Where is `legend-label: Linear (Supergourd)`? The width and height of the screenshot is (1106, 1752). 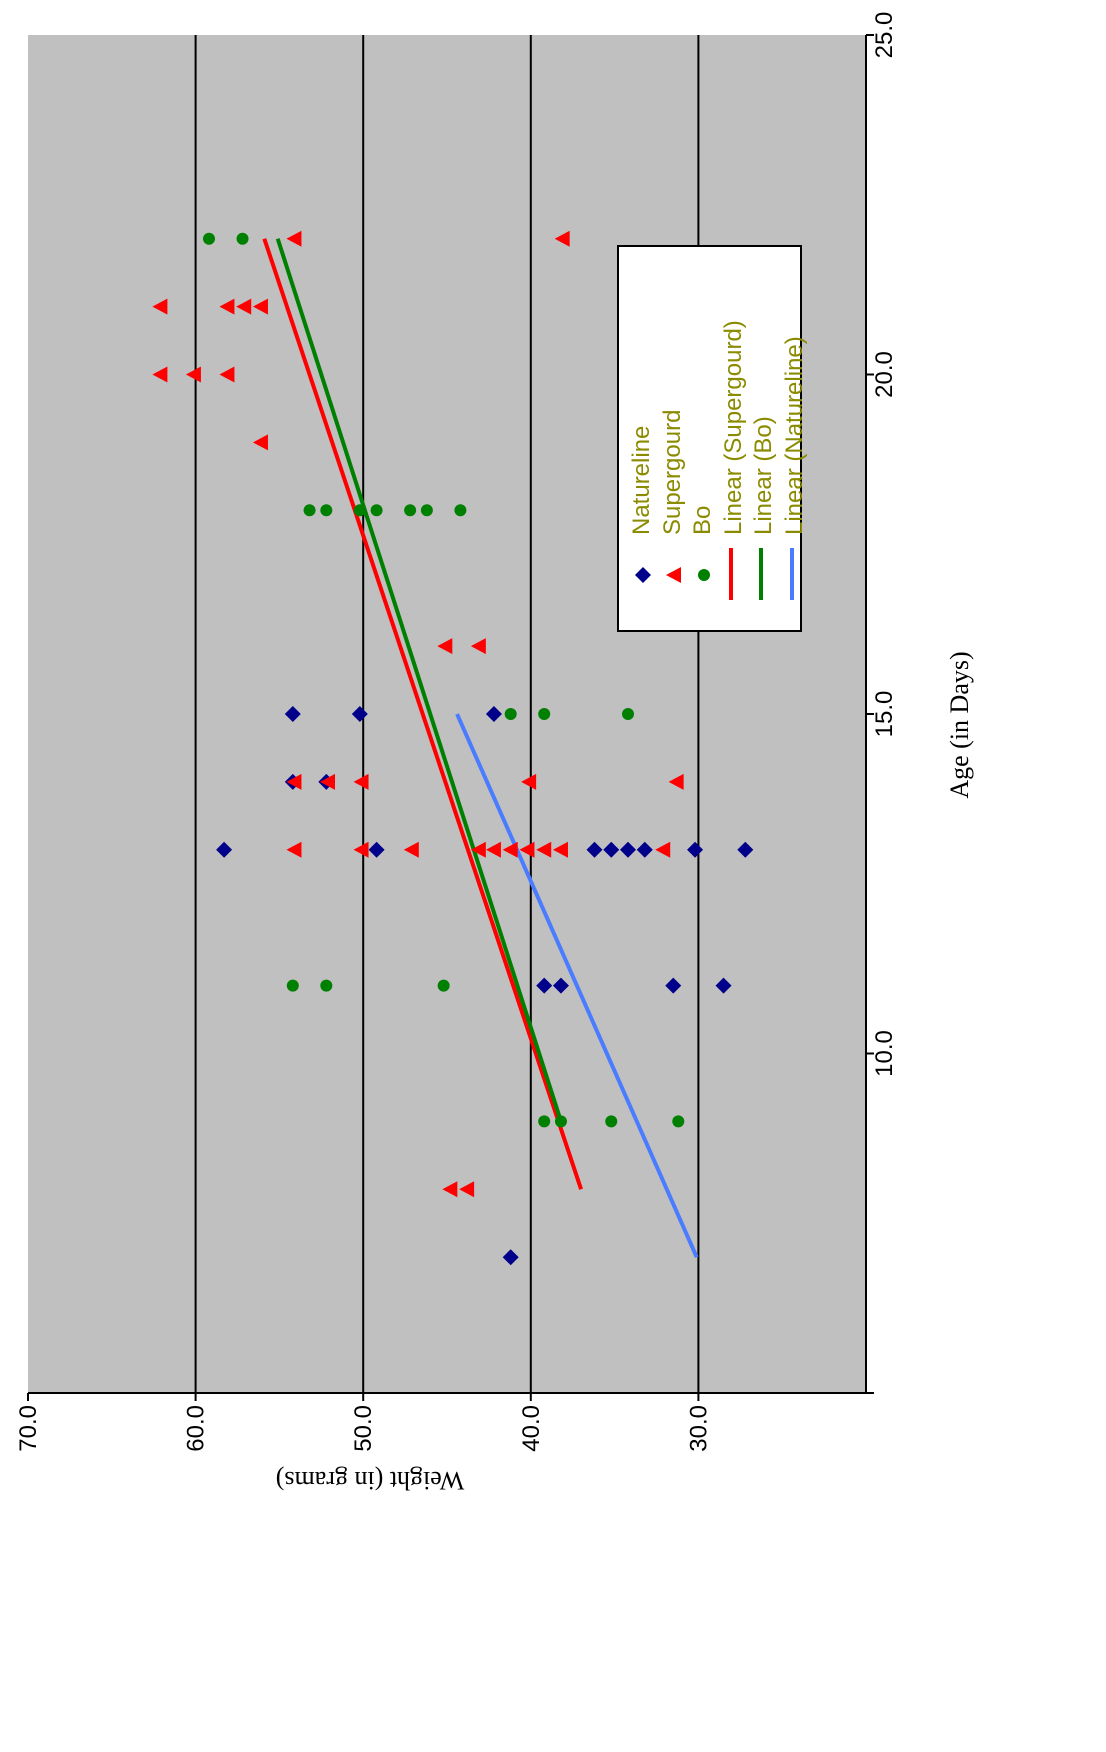 legend-label: Linear (Supergourd) is located at coordinates (733, 427).